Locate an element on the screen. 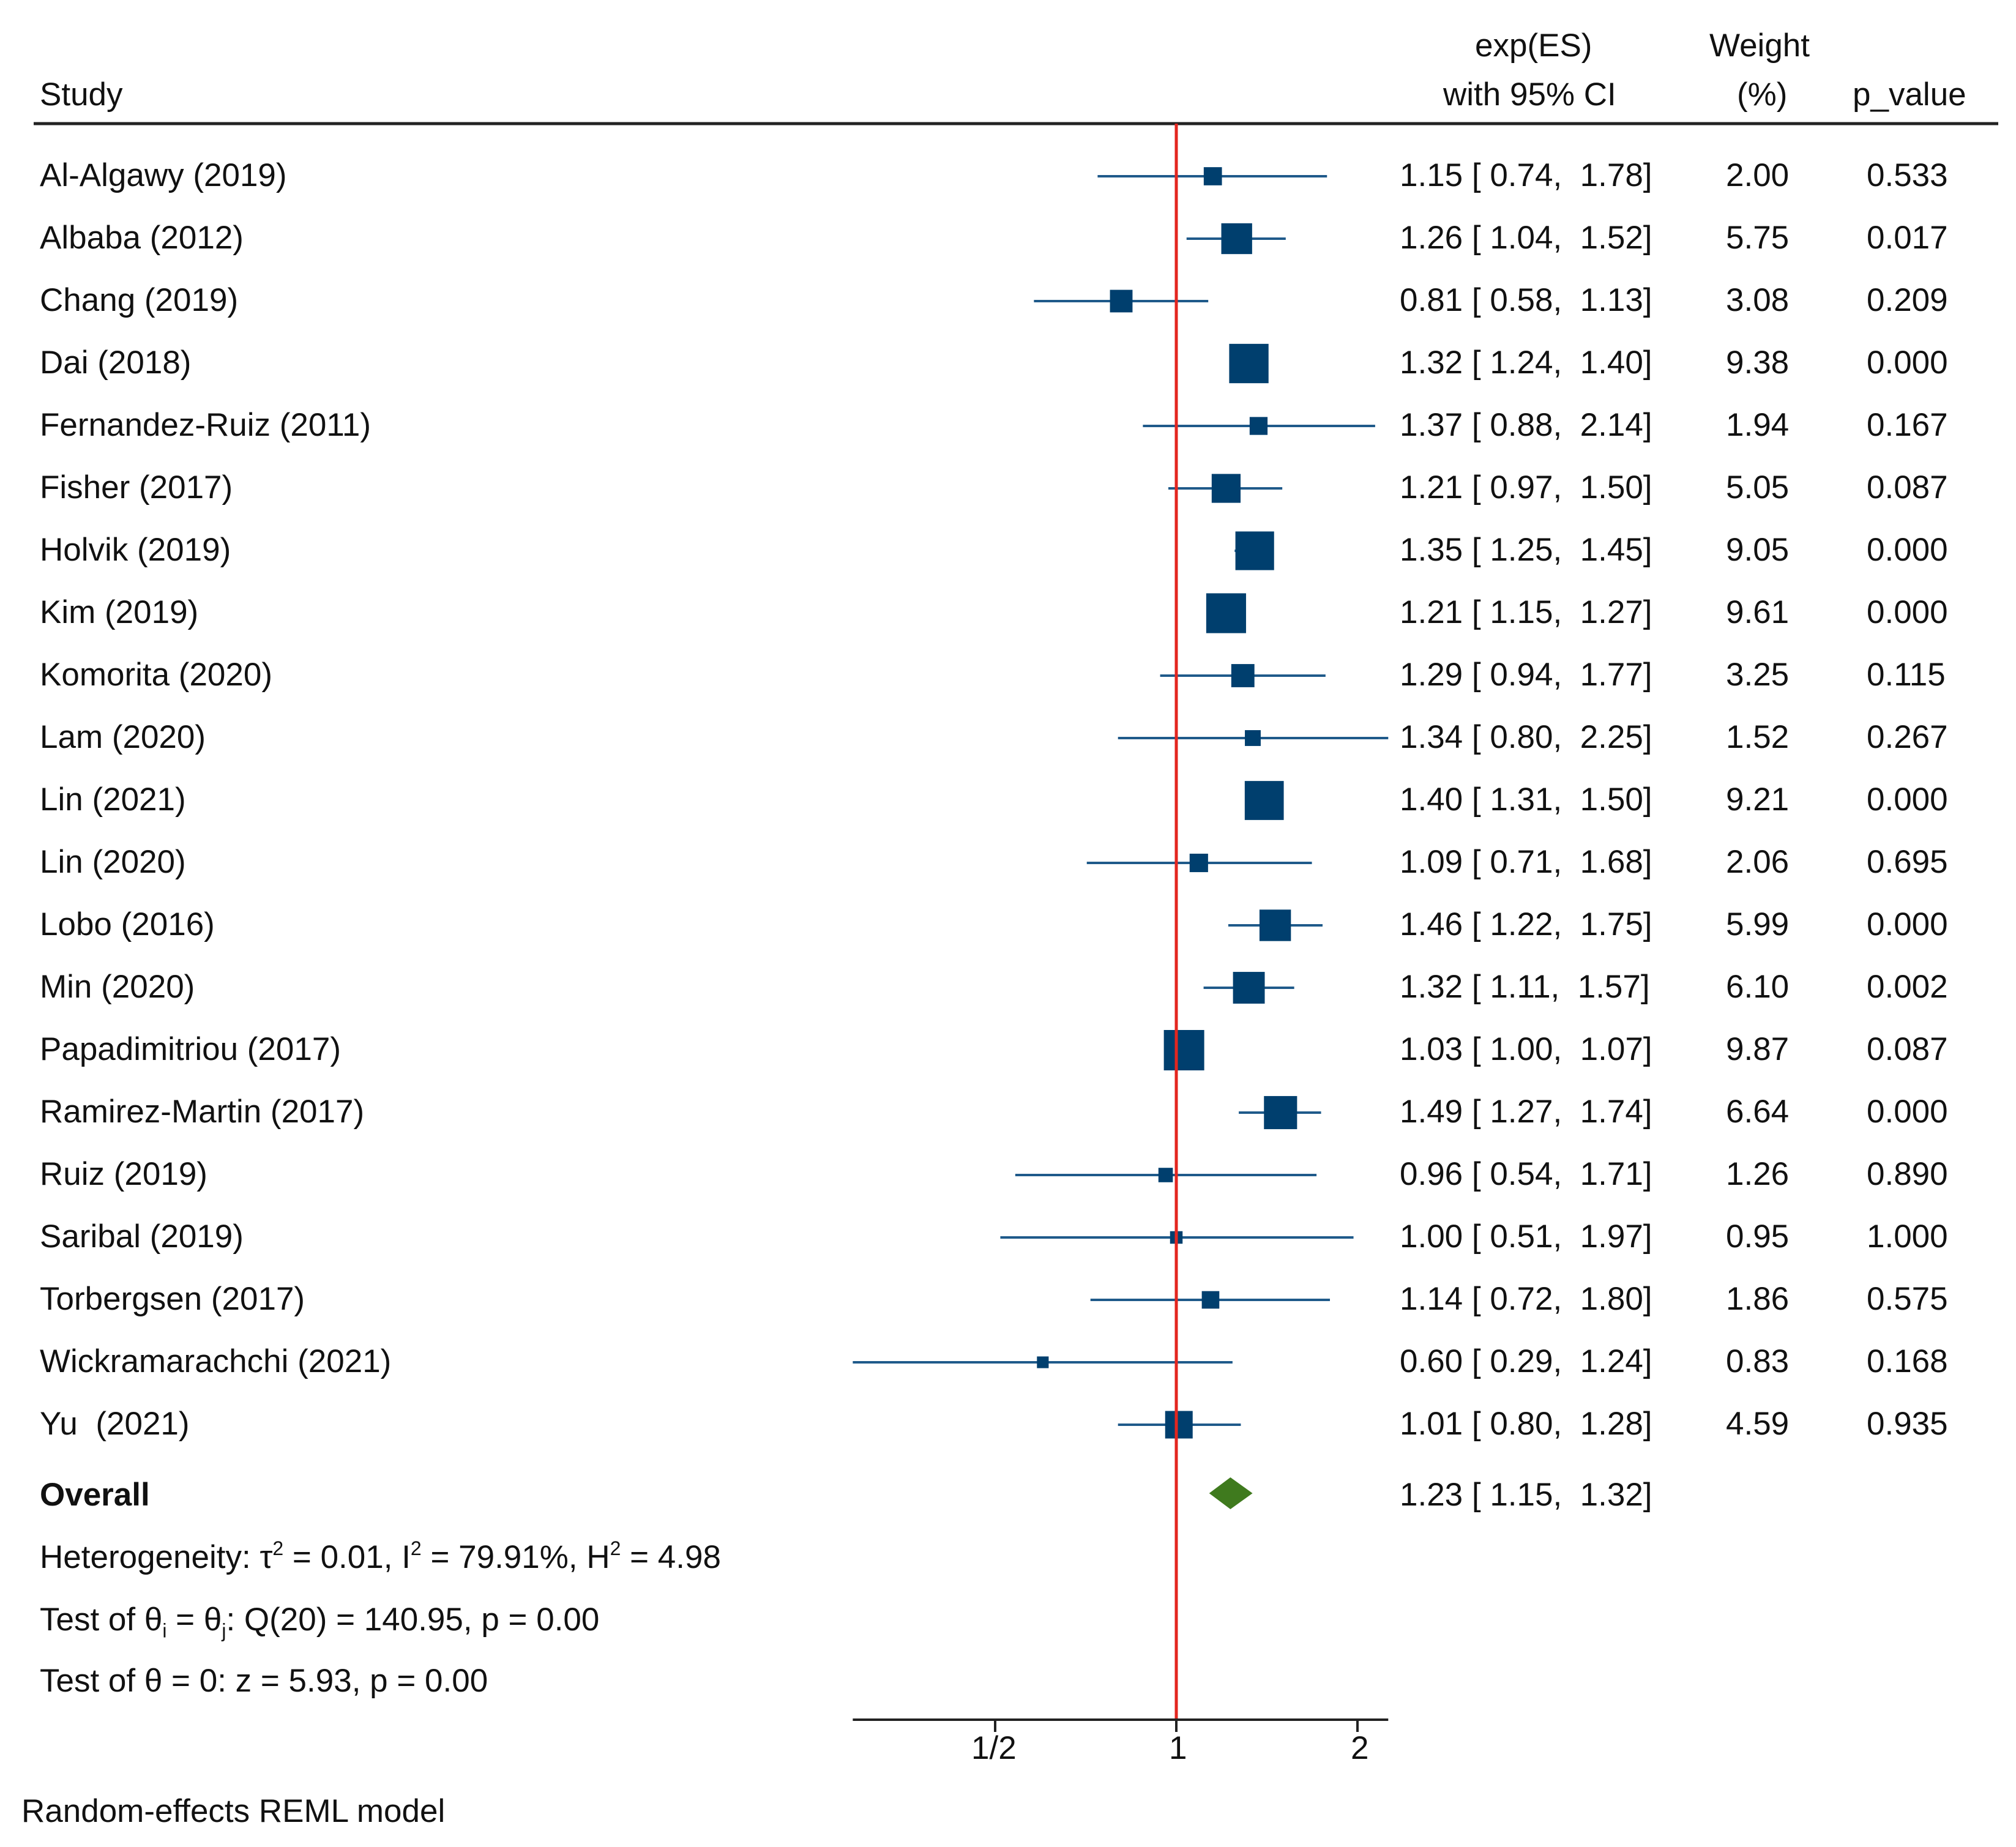 This screenshot has height=1847, width=2016. study-weight: 9.38 is located at coordinates (1758, 363).